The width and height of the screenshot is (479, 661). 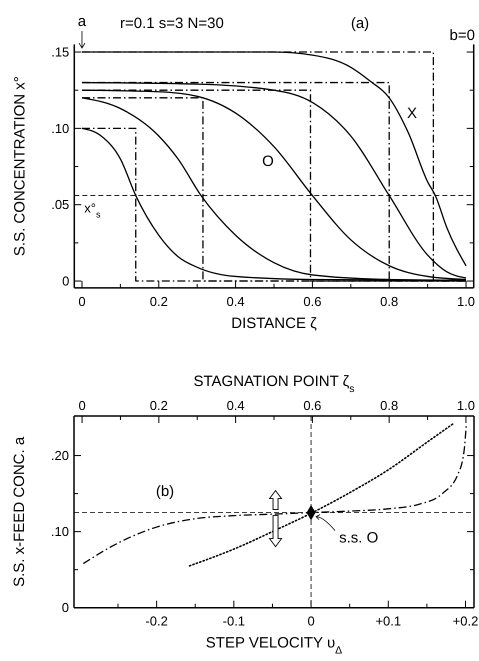 I want to click on annotation: O, so click(x=268, y=161).